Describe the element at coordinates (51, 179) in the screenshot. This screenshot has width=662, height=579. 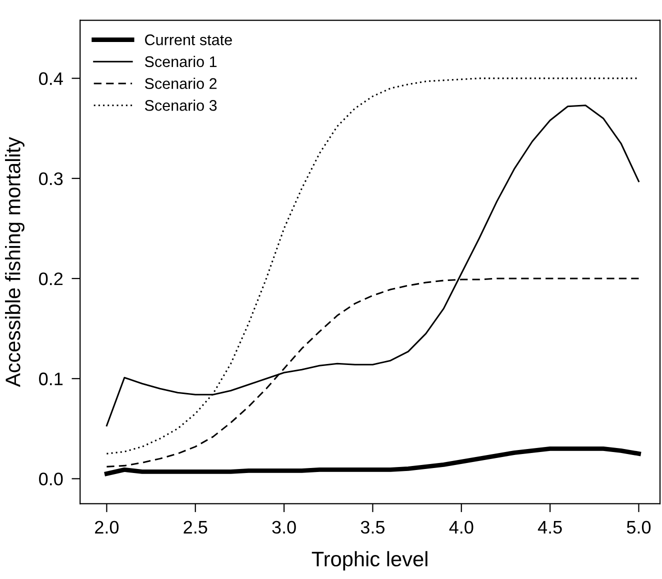
I see `y-tick-label: 0.3` at that location.